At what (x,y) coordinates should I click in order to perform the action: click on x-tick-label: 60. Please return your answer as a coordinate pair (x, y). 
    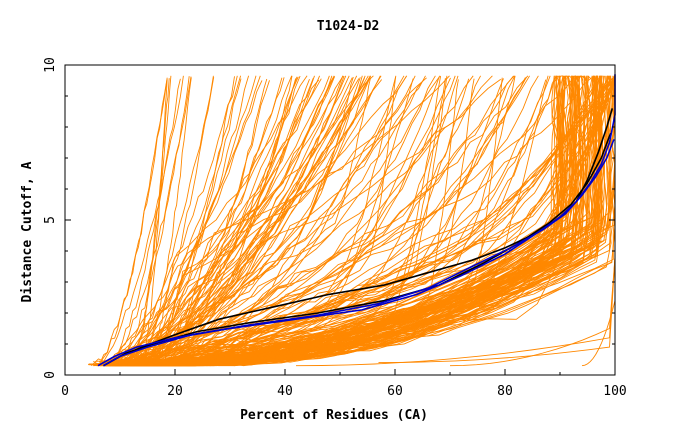
    Looking at the image, I should click on (395, 391).